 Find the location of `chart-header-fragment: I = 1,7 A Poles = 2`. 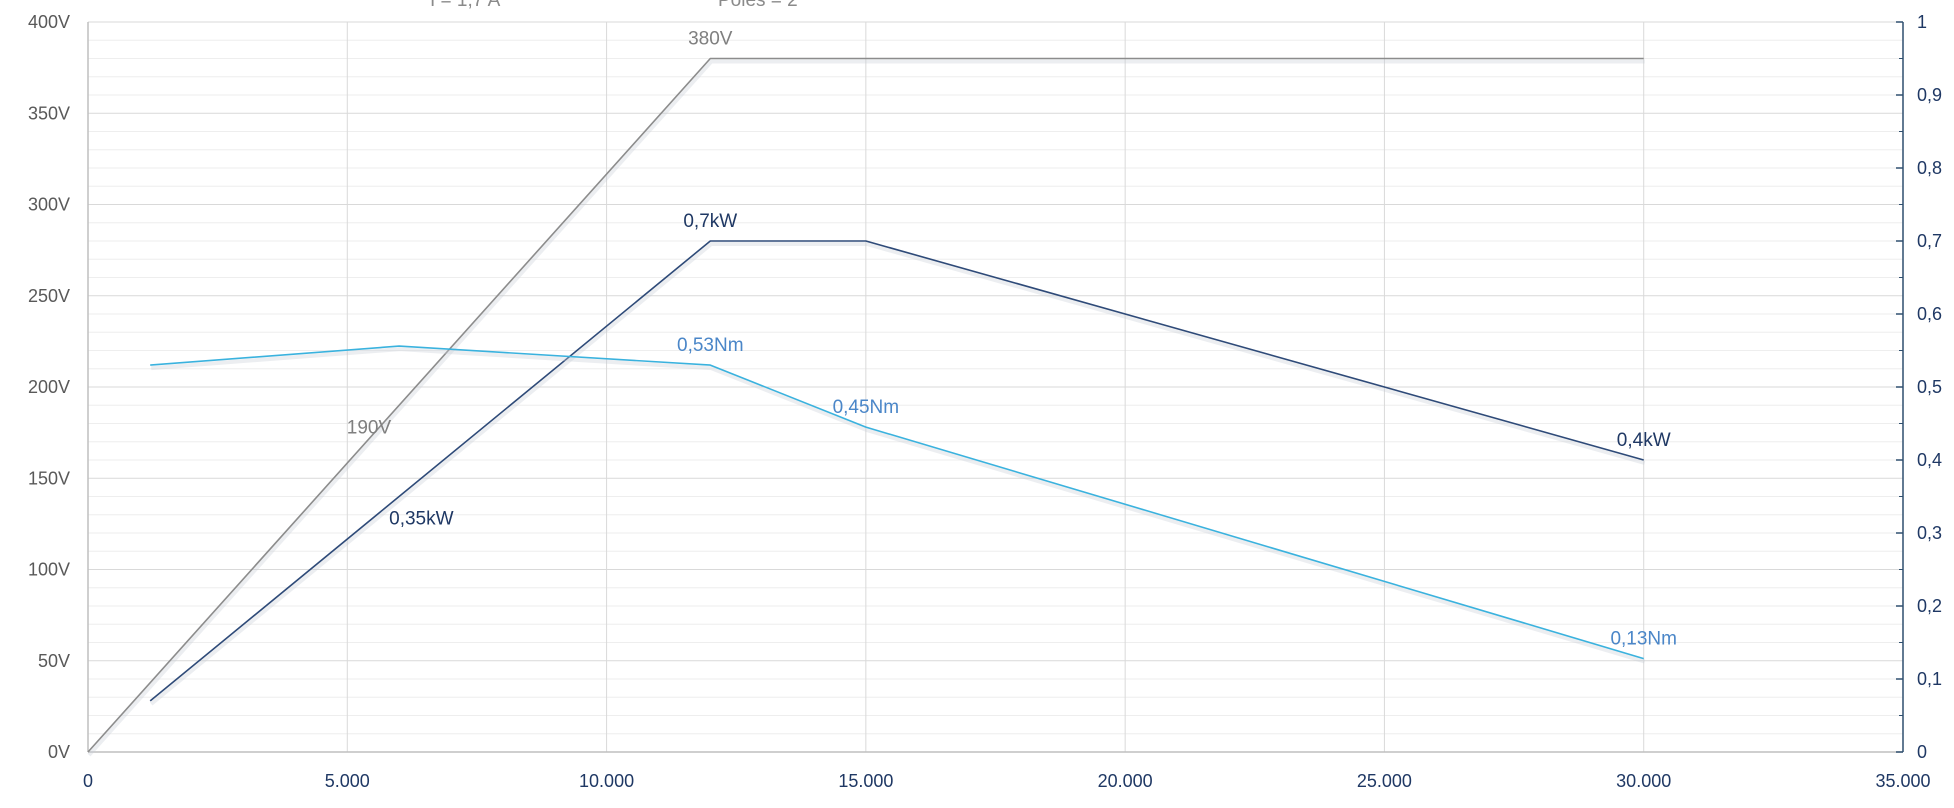

chart-header-fragment: I = 1,7 A Poles = 2 is located at coordinates (977, 7).